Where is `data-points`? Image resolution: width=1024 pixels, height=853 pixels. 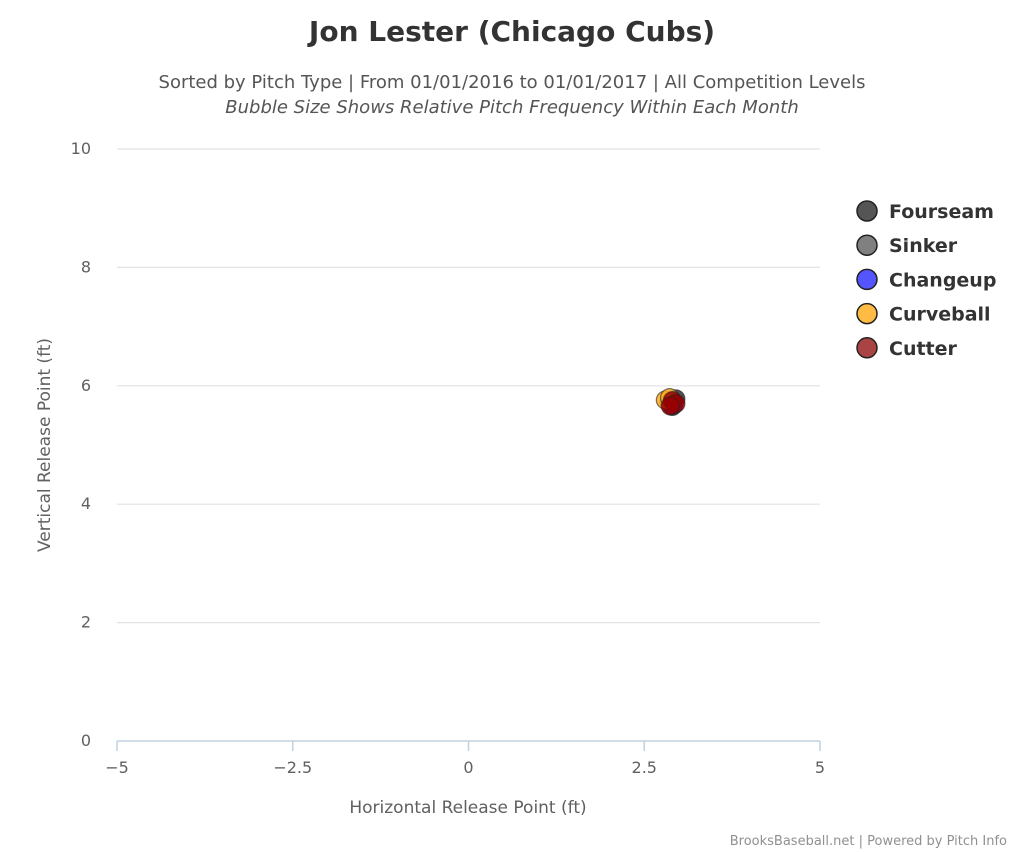
data-points is located at coordinates (670, 402).